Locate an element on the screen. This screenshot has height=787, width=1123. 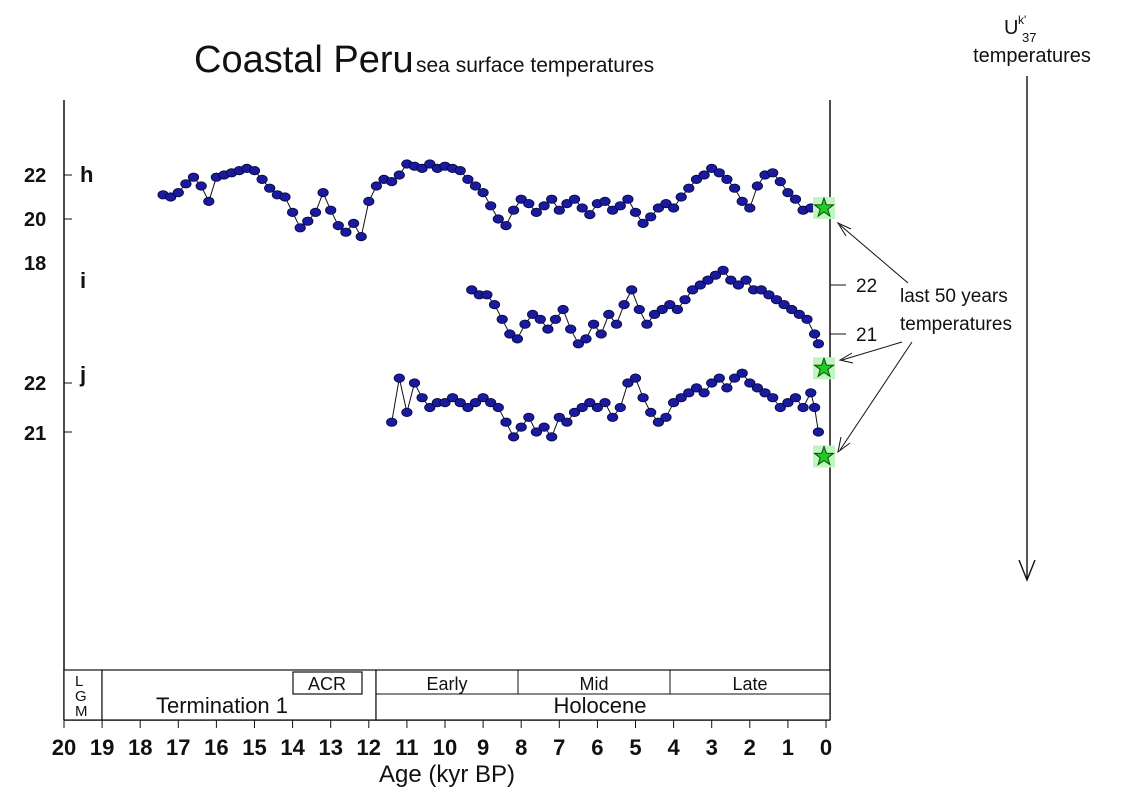
xtick-label-4: 4 is located at coordinates (673, 747).